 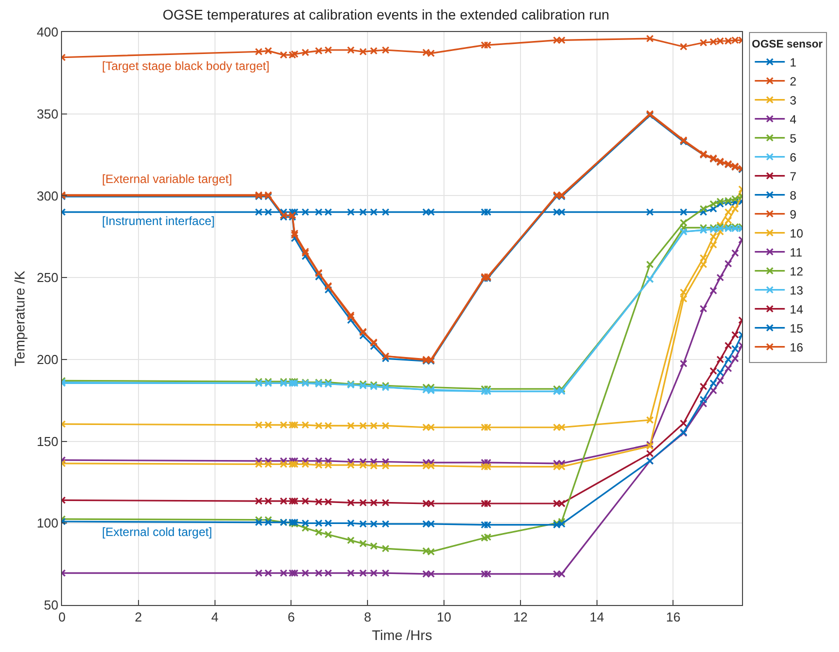 What do you see at coordinates (793, 195) in the screenshot?
I see `legend-label: 8` at bounding box center [793, 195].